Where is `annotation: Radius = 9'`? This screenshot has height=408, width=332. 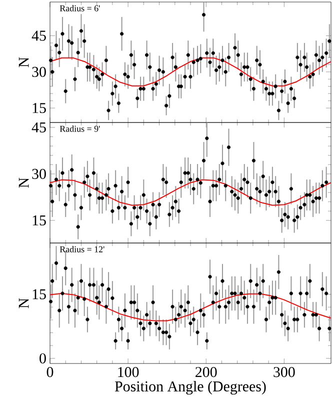 annotation: Radius = 9' is located at coordinates (80, 129).